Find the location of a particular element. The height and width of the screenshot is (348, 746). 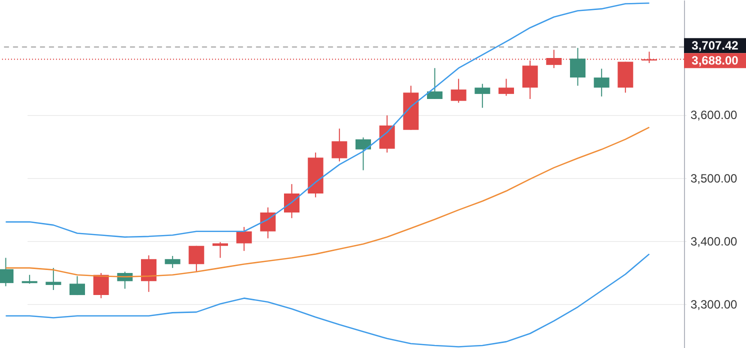

y-tick-label: 3,300.00 is located at coordinates (714, 304).